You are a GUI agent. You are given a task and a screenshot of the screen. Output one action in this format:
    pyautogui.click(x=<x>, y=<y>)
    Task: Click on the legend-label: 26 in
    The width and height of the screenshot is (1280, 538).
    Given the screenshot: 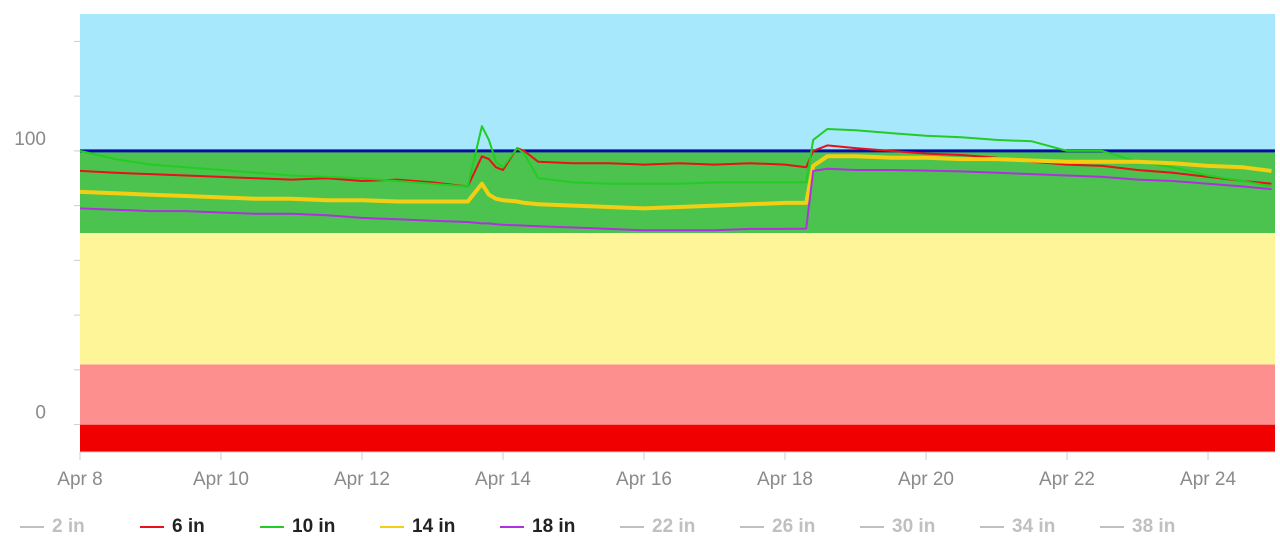 What is the action you would take?
    pyautogui.click(x=793, y=526)
    